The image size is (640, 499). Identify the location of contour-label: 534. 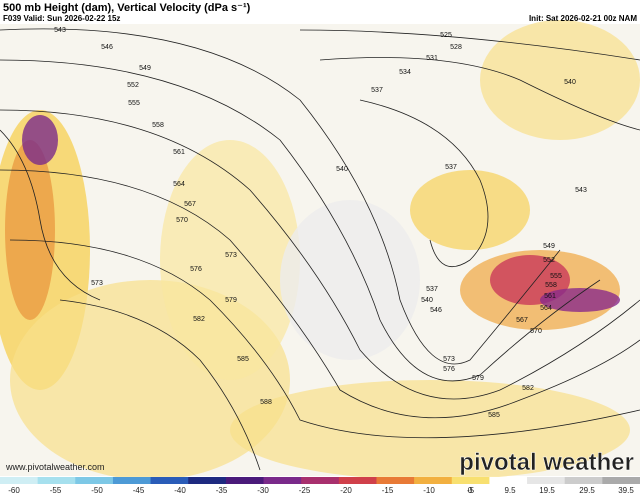
(405, 72).